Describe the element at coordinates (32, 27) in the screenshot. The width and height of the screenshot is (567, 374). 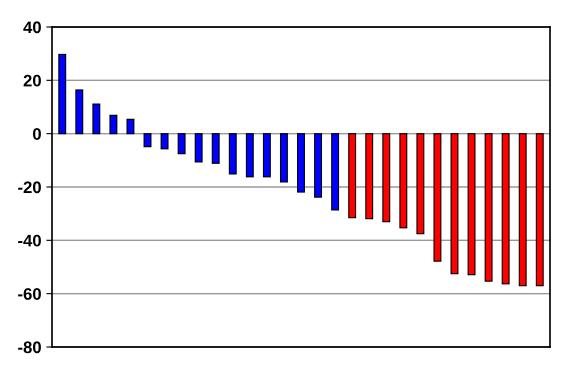
I see `y-tick-label: 40` at that location.